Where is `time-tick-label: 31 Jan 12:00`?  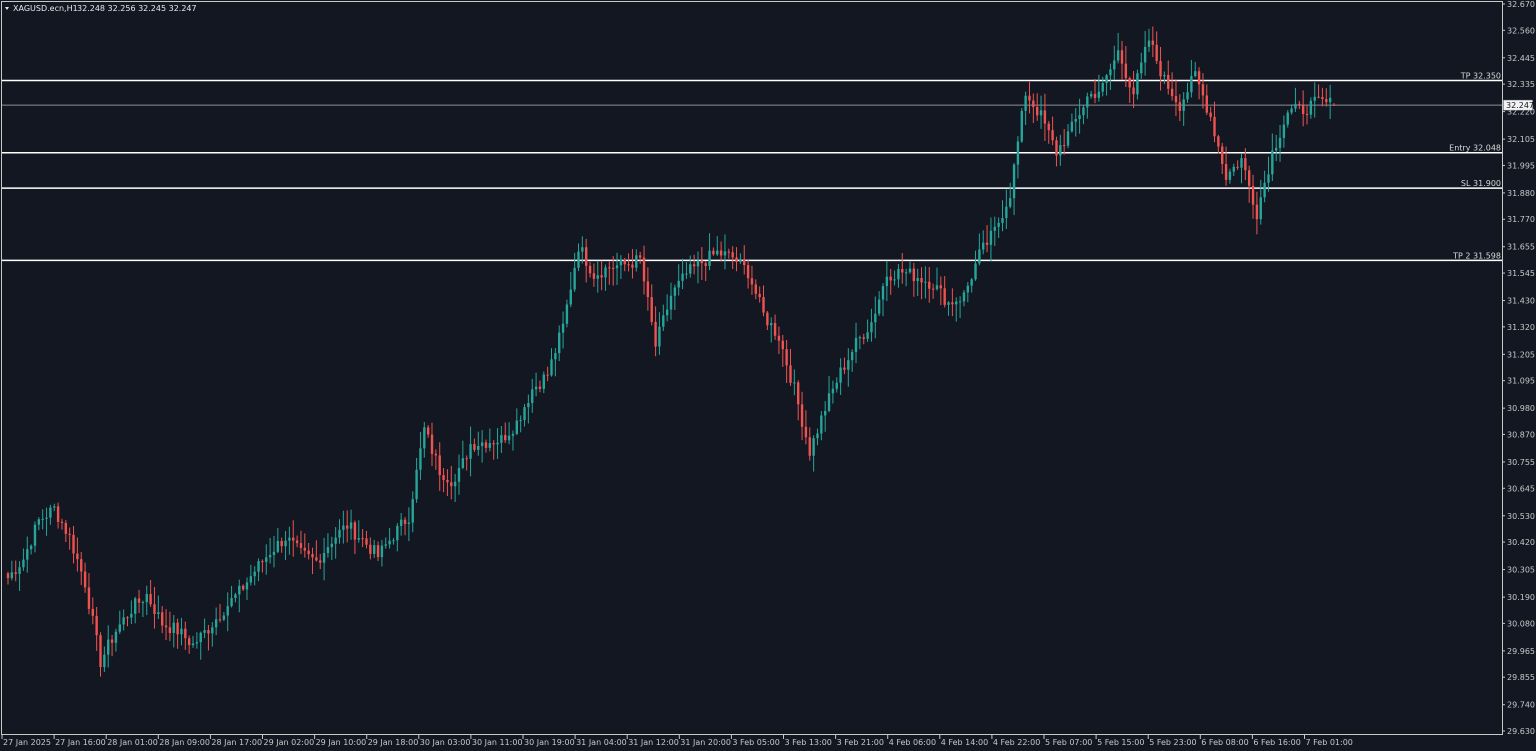
time-tick-label: 31 Jan 12:00 is located at coordinates (653, 742).